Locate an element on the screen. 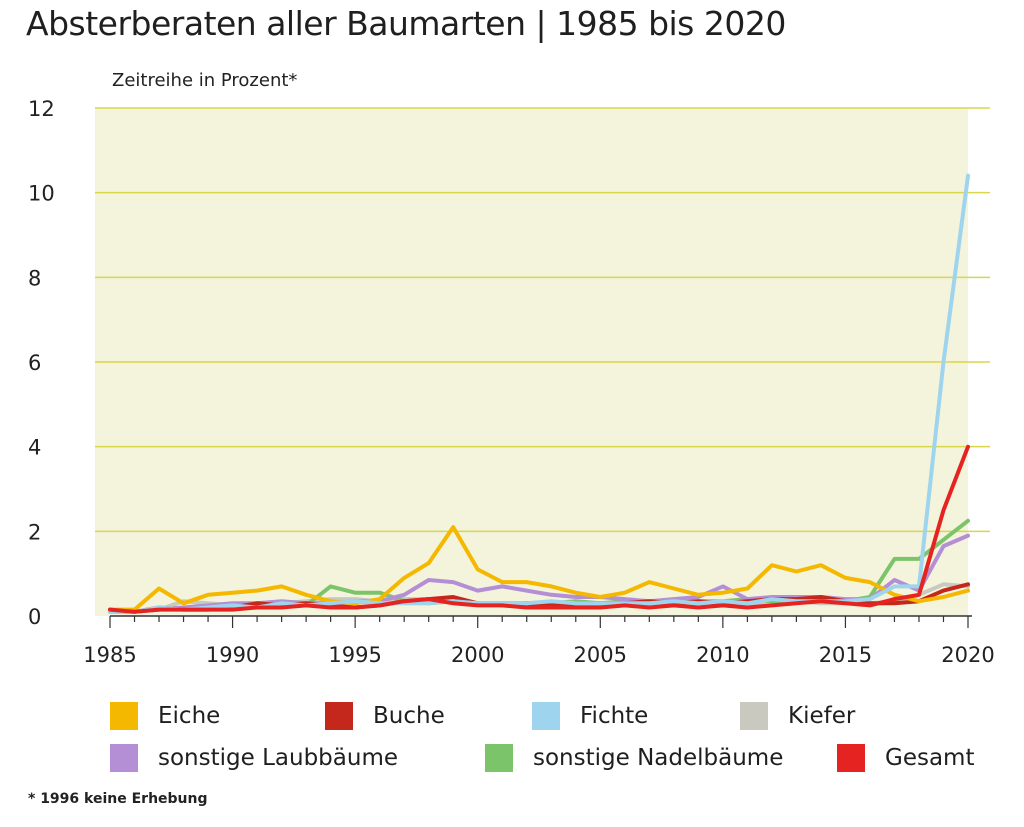  y-tick-label: 8 is located at coordinates (34, 278).